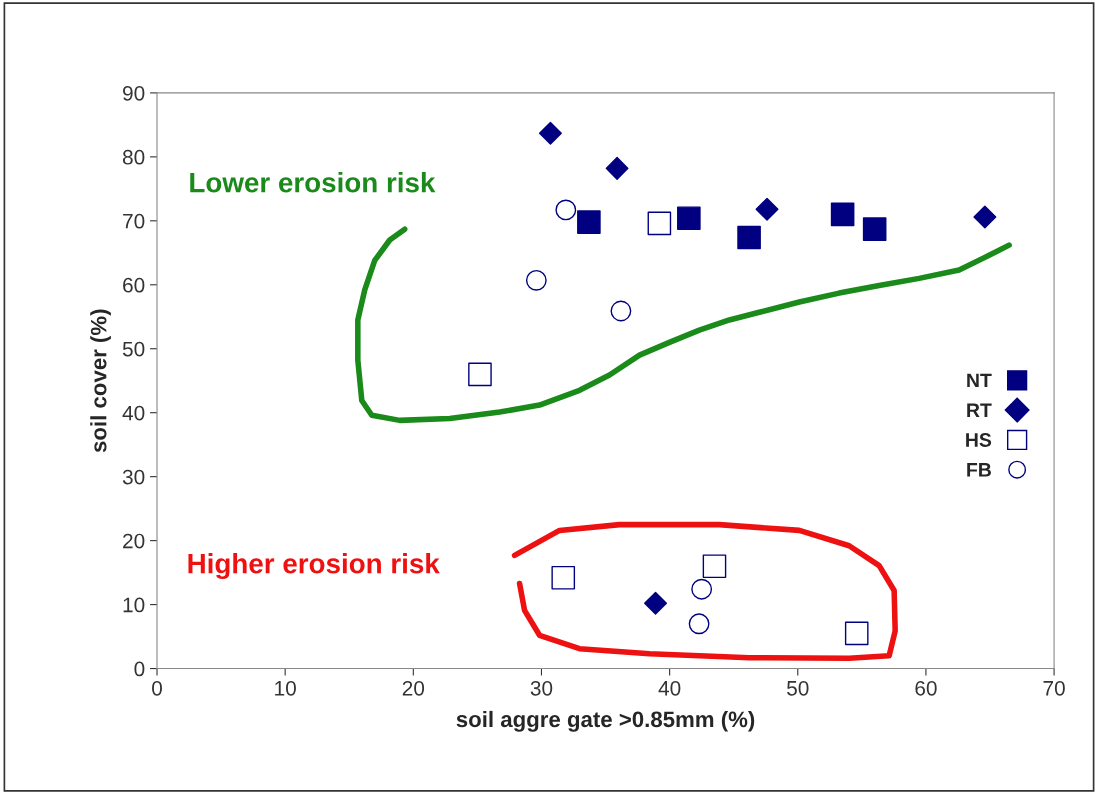 The image size is (1098, 794). Describe the element at coordinates (139, 669) in the screenshot. I see `y-tick-label: 0` at that location.